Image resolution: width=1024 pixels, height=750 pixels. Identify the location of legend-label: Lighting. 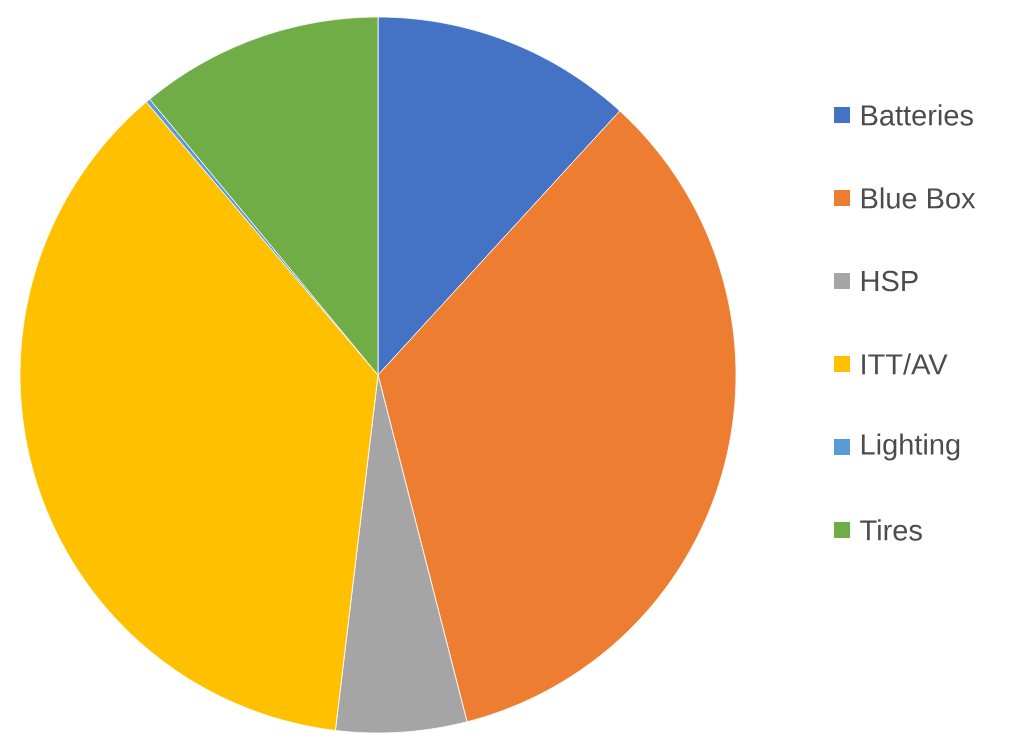
(910, 447).